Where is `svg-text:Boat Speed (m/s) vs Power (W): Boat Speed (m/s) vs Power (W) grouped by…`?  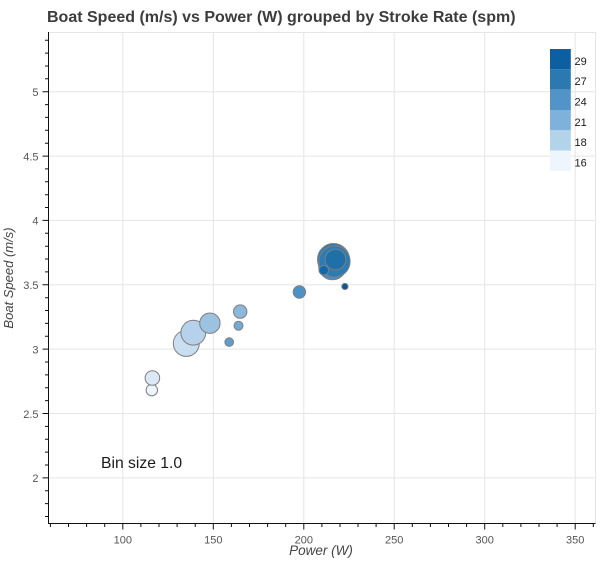 svg-text:Boat Speed (m/s) vs Power (W): Boat Speed (m/s) vs Power (W) grouped by… is located at coordinates (281, 17).